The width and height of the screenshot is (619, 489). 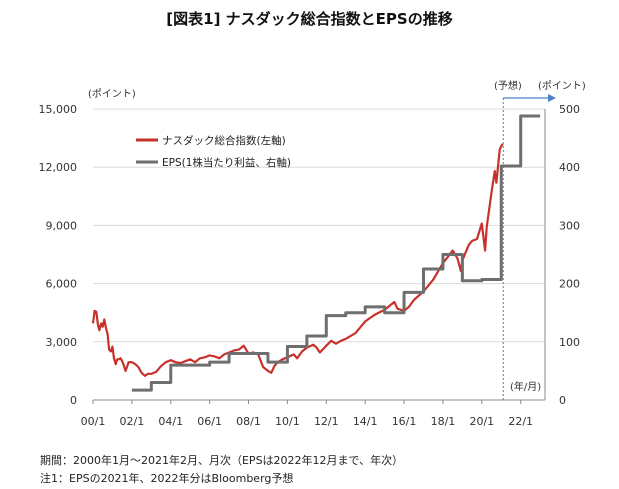 What do you see at coordinates (62, 225) in the screenshot?
I see `y-left-tick-label: 9,000` at bounding box center [62, 225].